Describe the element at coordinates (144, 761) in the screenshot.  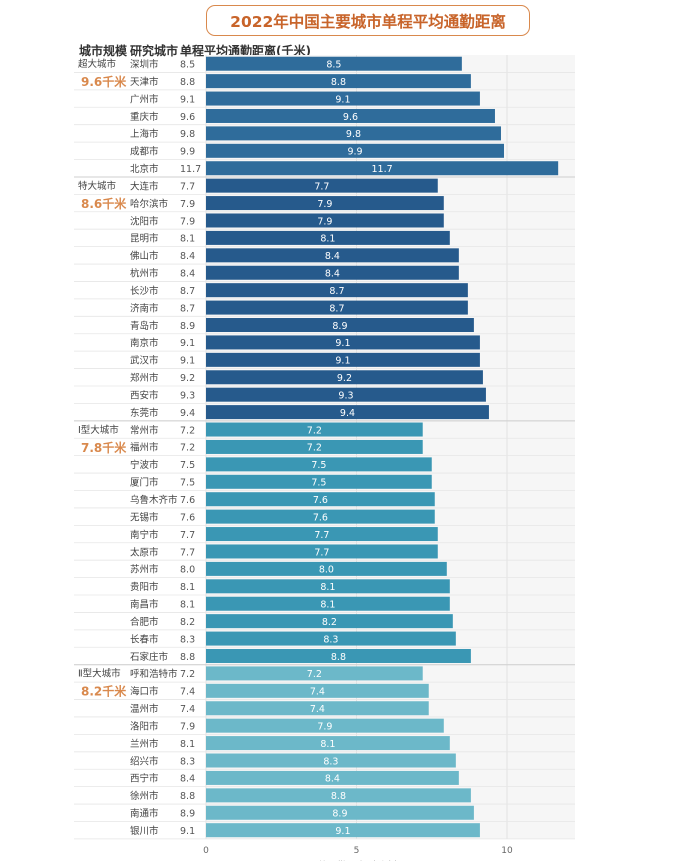
I see `city-label: 绍兴市` at that location.